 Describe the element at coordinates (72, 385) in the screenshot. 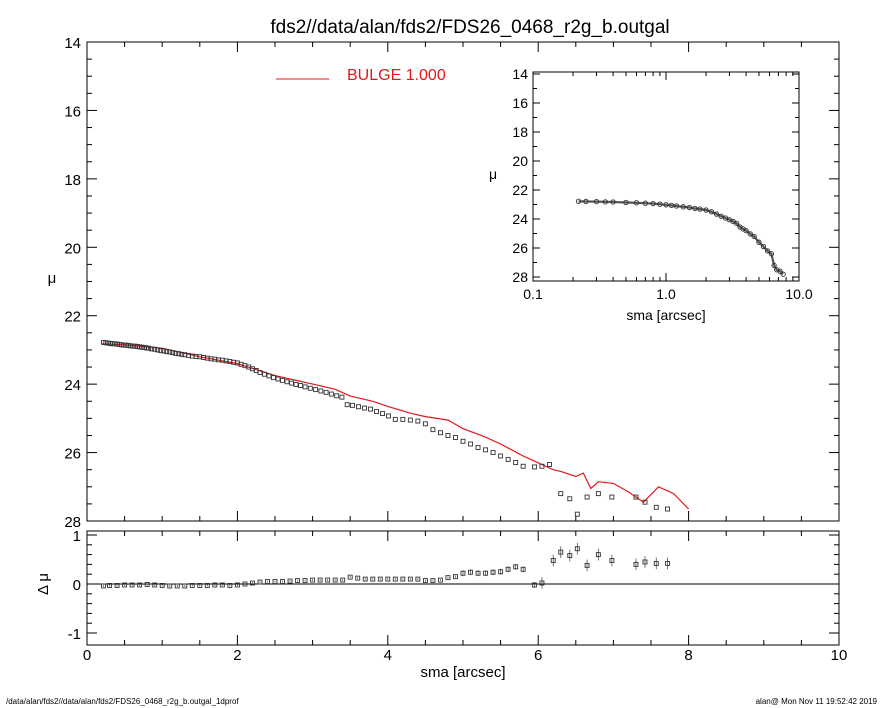

I see `main-y-tick-label: 24` at that location.